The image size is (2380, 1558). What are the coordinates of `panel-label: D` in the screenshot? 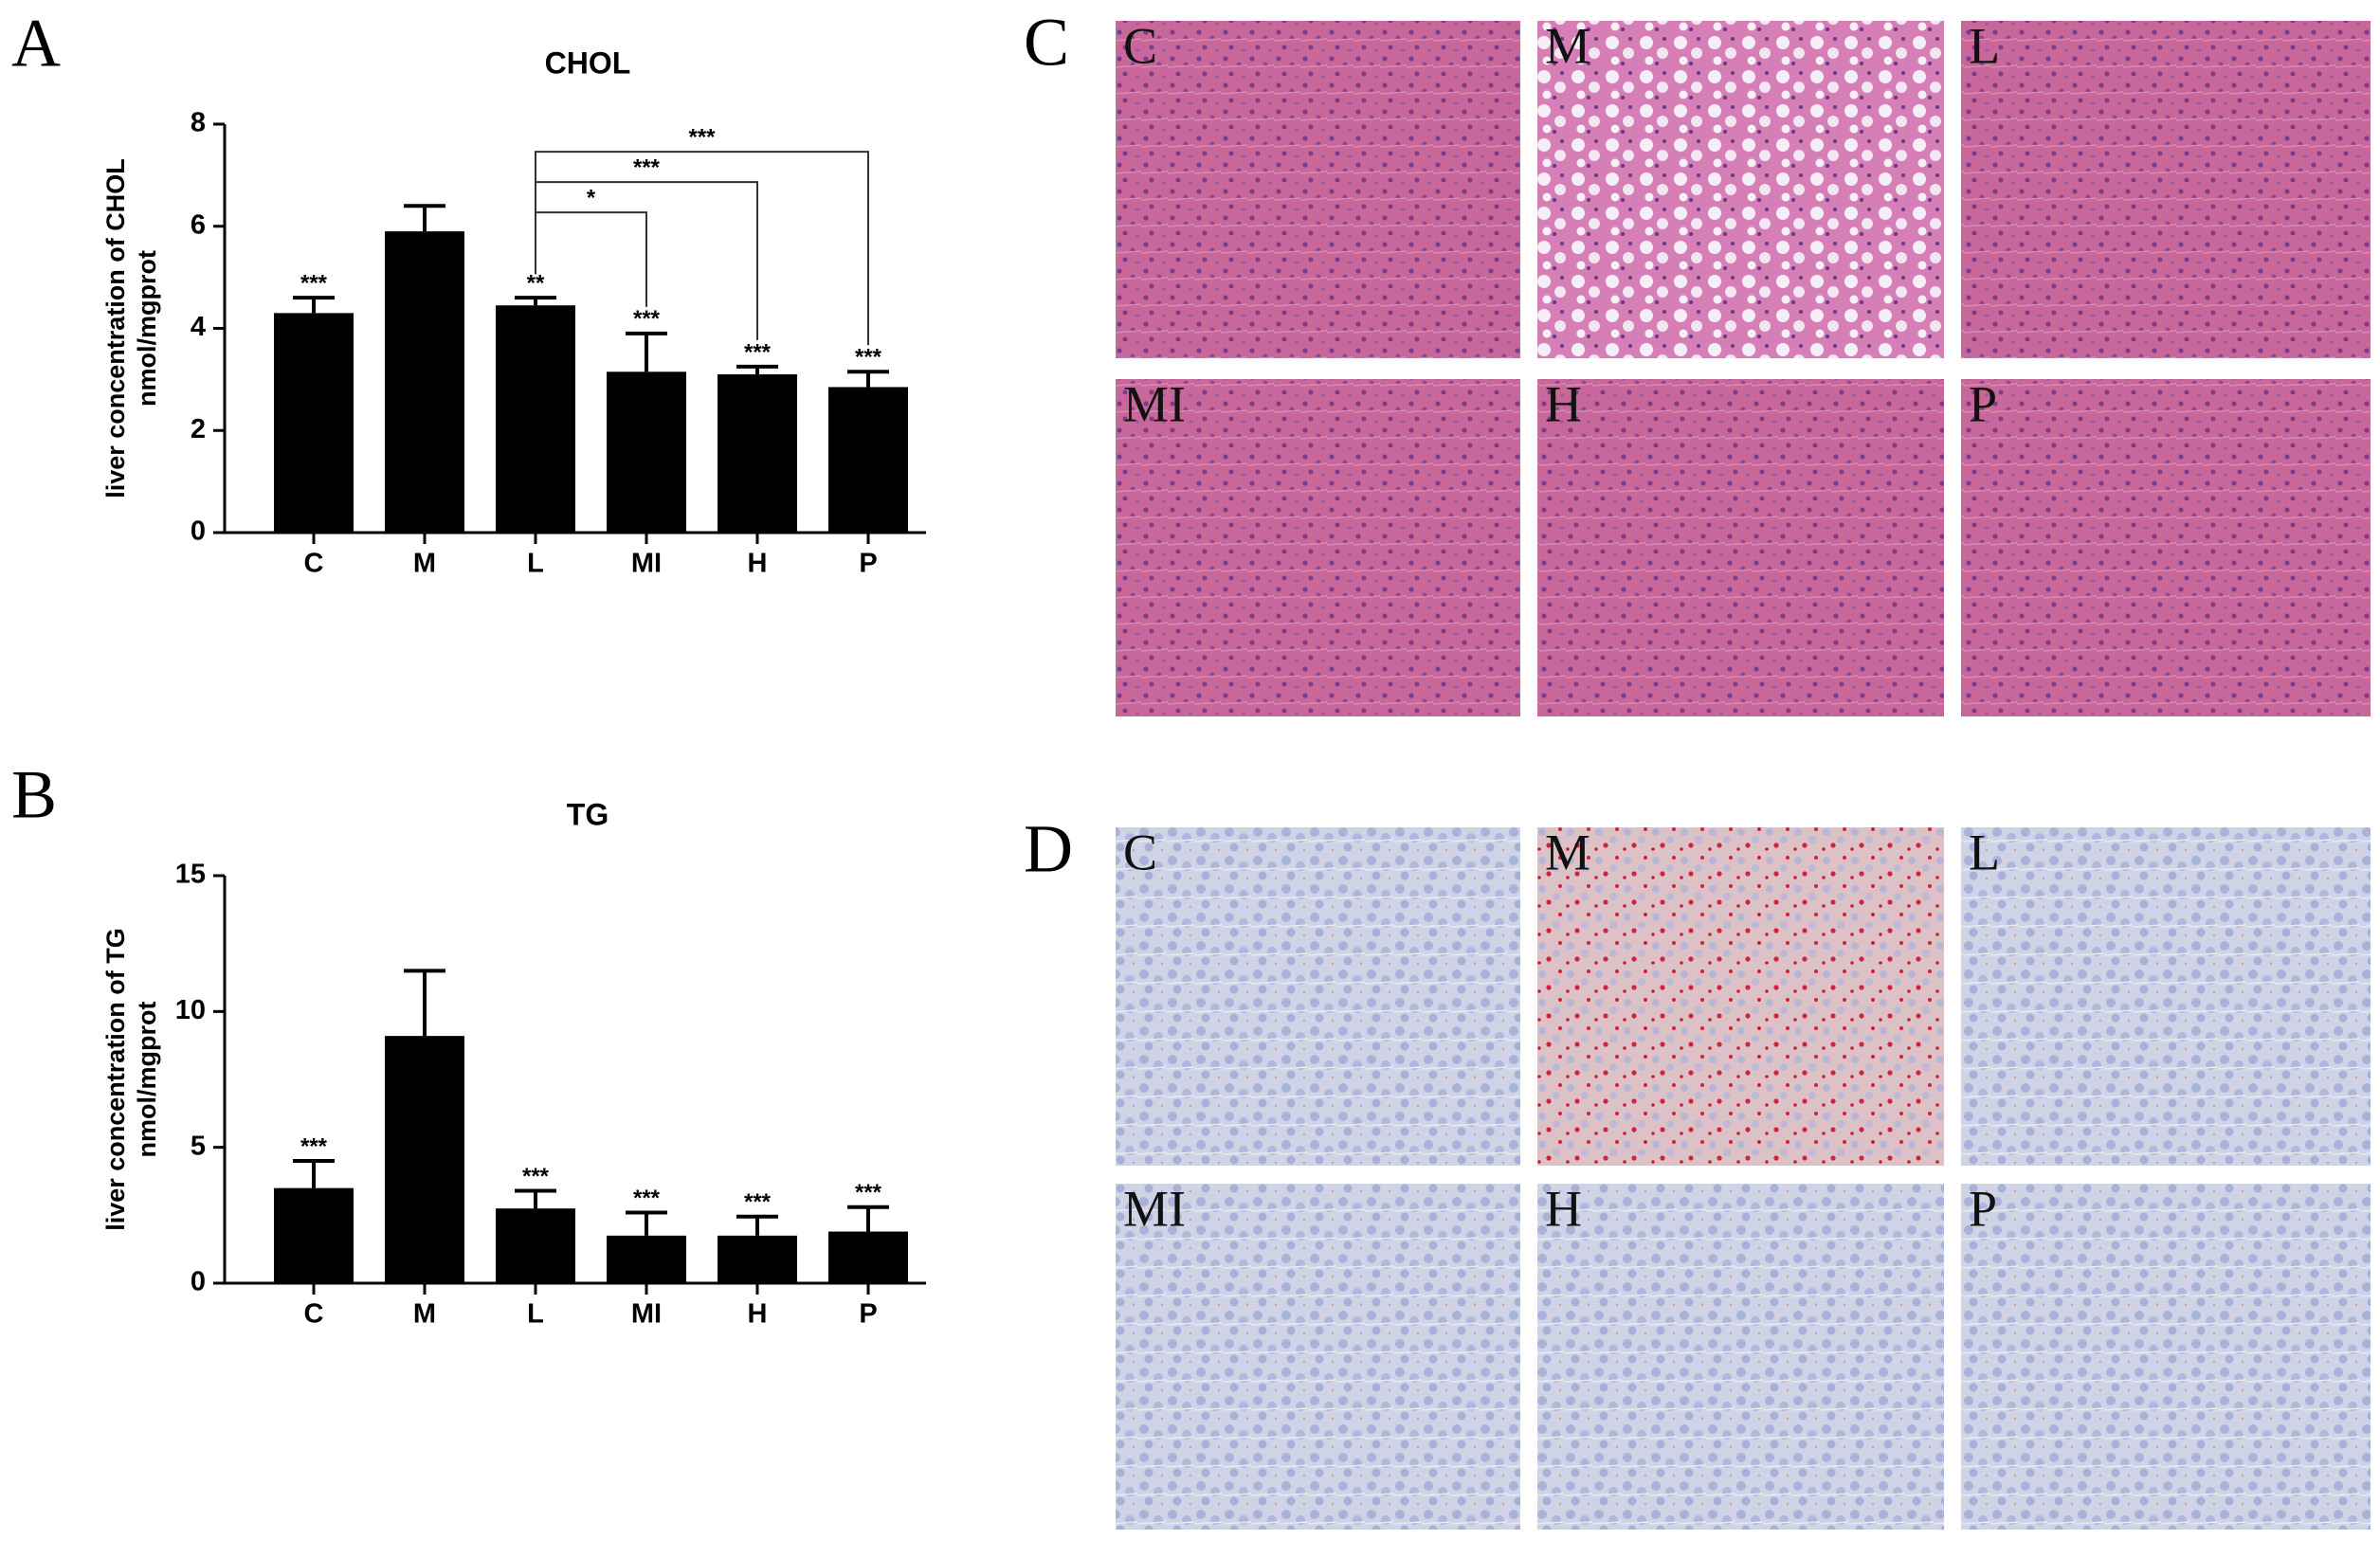 It's located at (1048, 849).